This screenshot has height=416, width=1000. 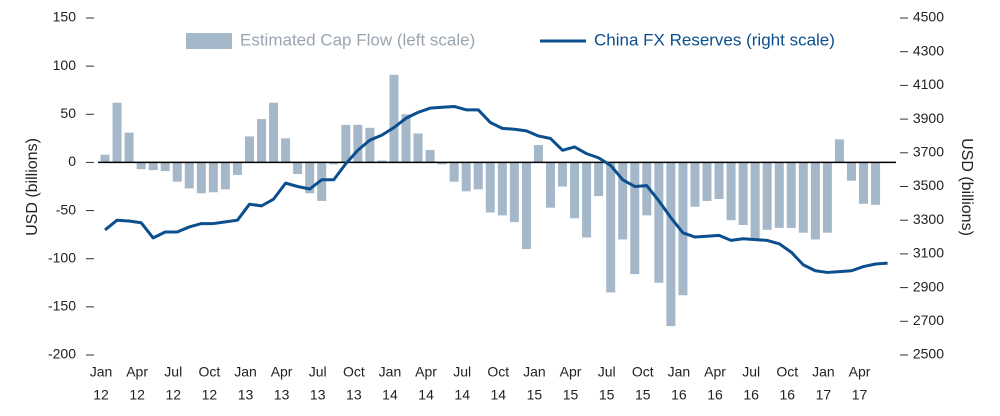 I want to click on y2-tick-label: 3100, so click(x=928, y=253).